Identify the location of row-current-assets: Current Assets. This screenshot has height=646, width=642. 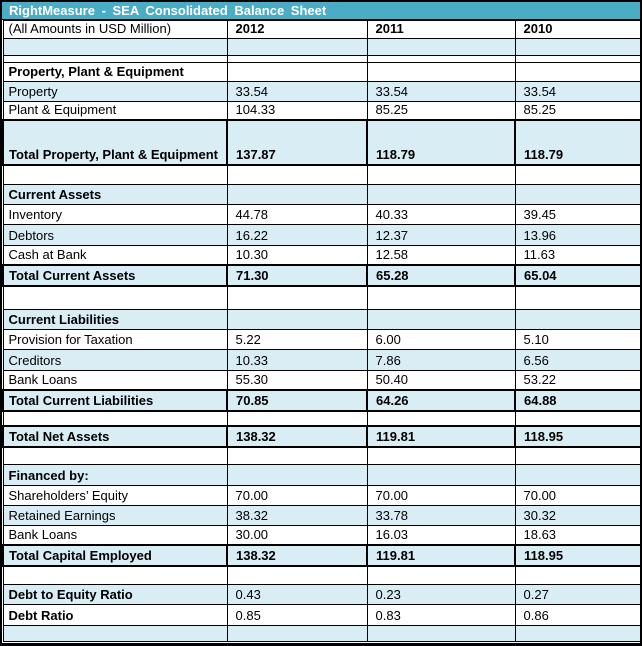
(321, 195).